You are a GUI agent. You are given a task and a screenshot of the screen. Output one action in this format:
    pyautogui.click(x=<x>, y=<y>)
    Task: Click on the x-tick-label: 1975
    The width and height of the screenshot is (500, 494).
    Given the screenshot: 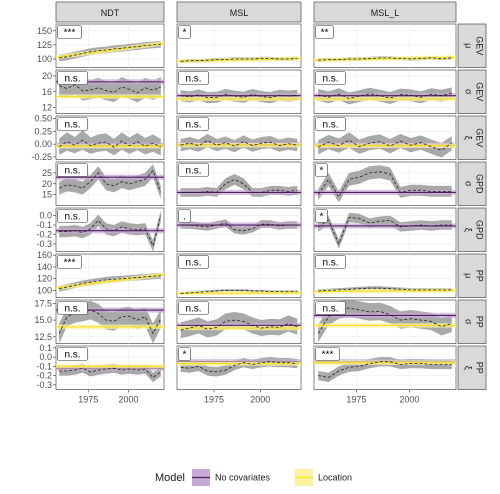 What is the action you would take?
    pyautogui.click(x=214, y=400)
    